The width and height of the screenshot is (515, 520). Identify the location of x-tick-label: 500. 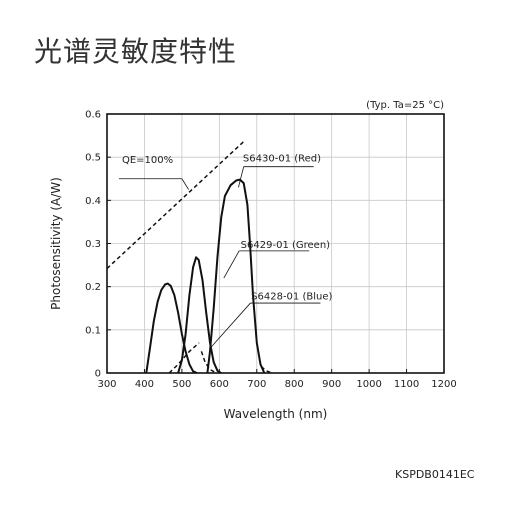
(181, 384).